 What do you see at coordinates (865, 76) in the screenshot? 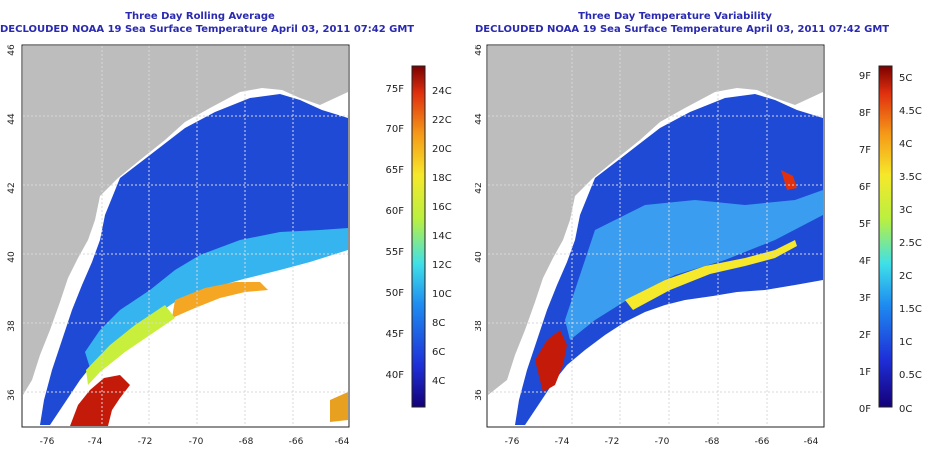
I see `colorbar-f-label: 9F` at bounding box center [865, 76].